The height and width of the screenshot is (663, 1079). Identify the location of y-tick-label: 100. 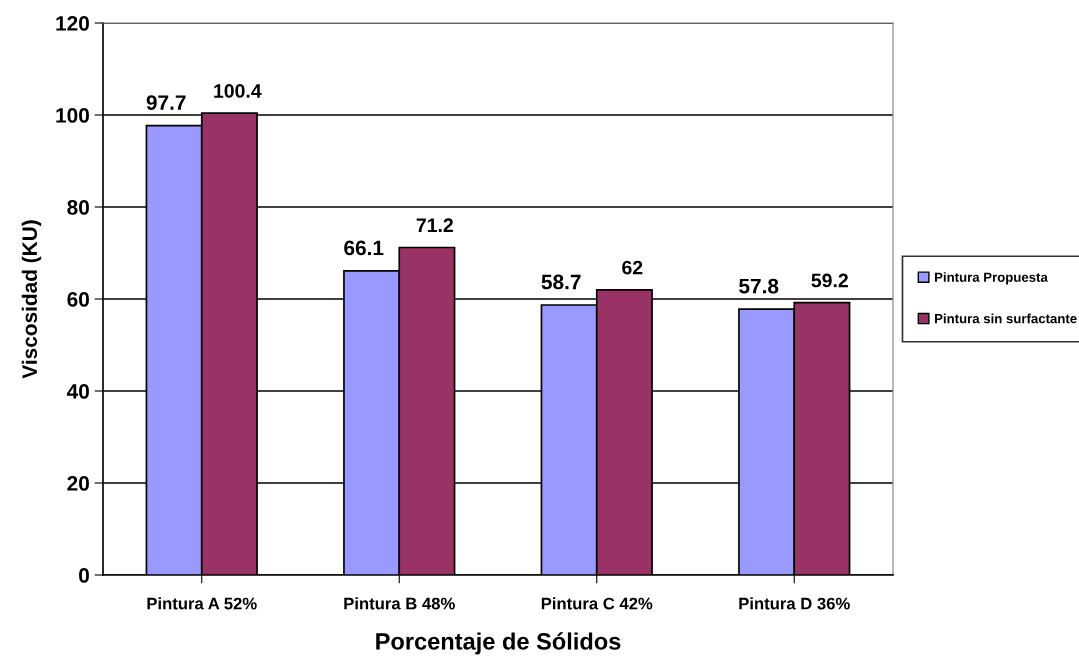
(72, 115).